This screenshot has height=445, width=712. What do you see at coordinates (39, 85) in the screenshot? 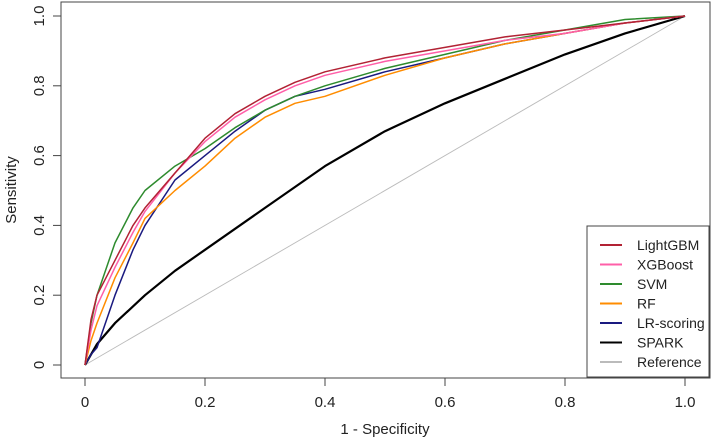
I see `y-tick-label: 0.8` at bounding box center [39, 85].